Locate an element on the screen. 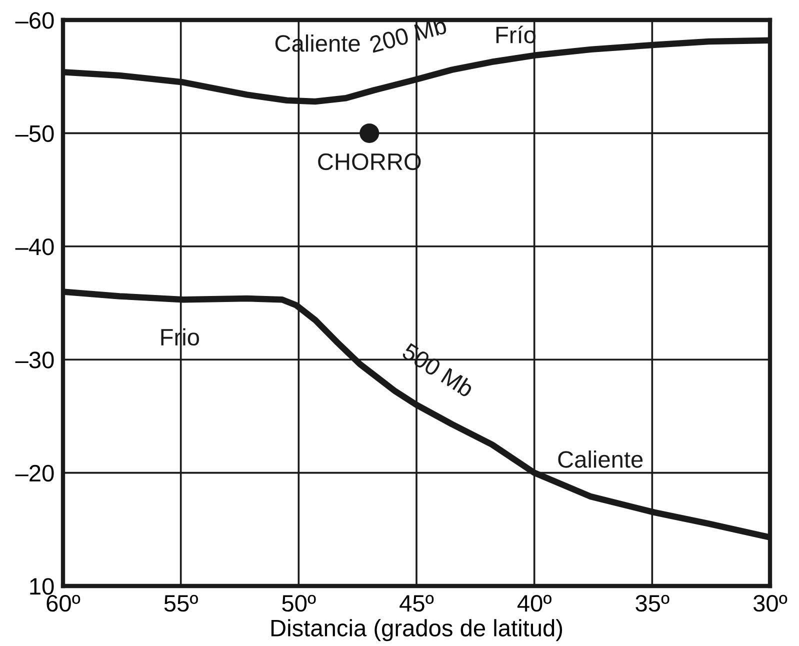  y-tick-label: –30 is located at coordinates (34, 360).